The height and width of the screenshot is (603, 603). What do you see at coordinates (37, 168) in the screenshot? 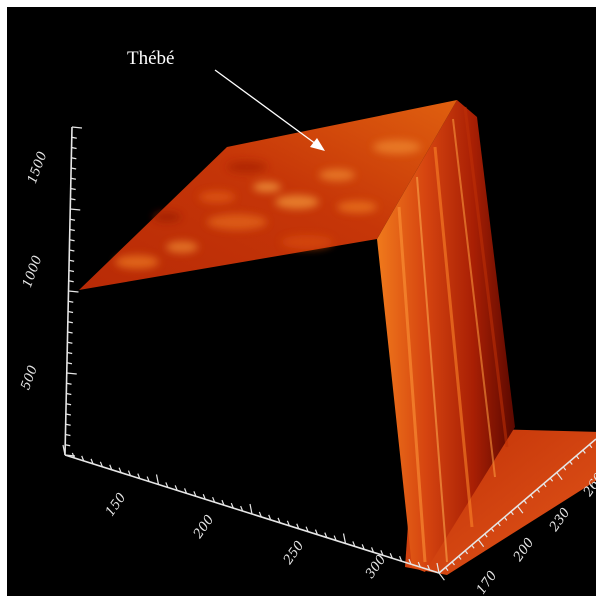
I see `z-tick-label: 1500` at bounding box center [37, 168].